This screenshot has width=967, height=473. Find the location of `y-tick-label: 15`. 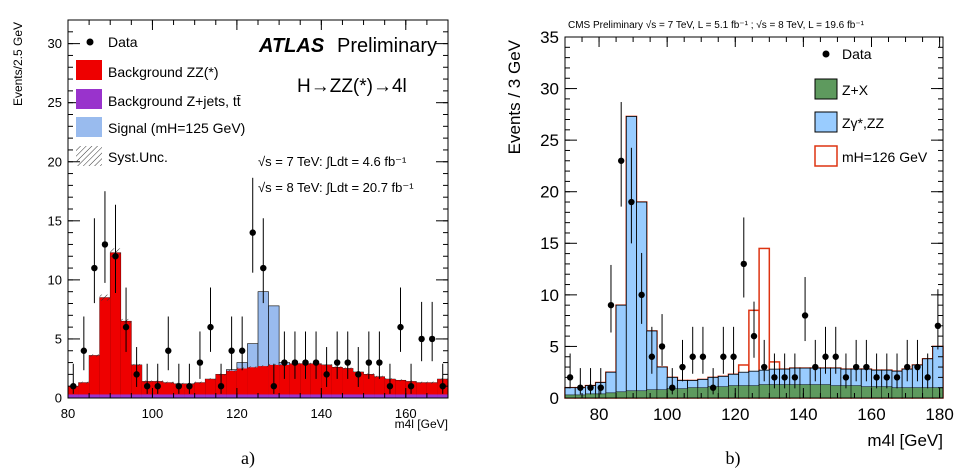

y-tick-label: 15 is located at coordinates (549, 243).